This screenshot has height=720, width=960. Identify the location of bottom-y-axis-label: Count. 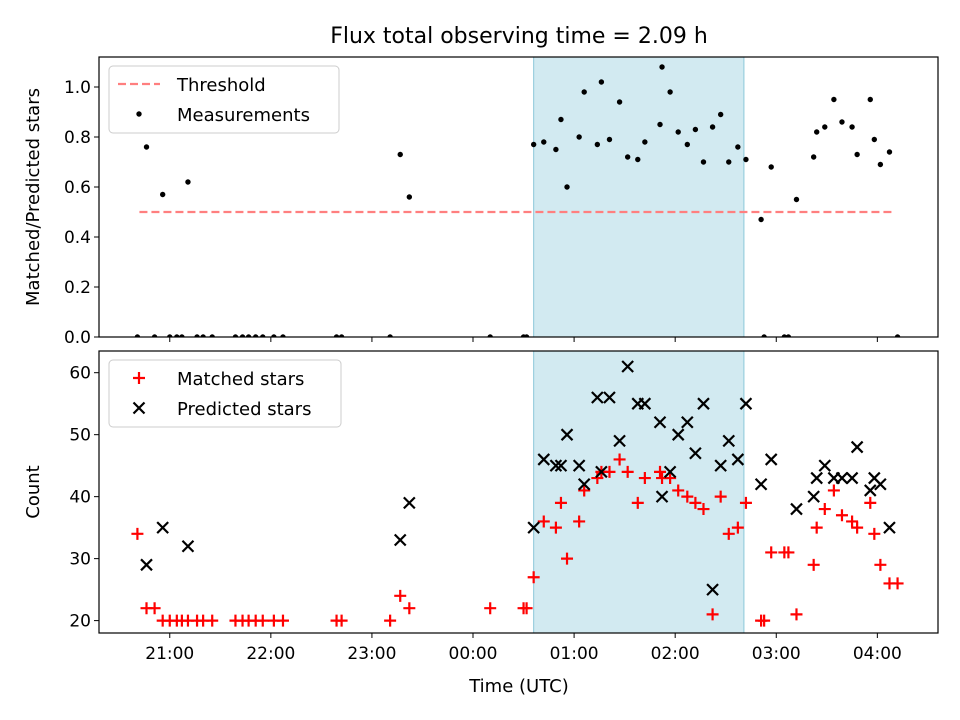
(33, 491).